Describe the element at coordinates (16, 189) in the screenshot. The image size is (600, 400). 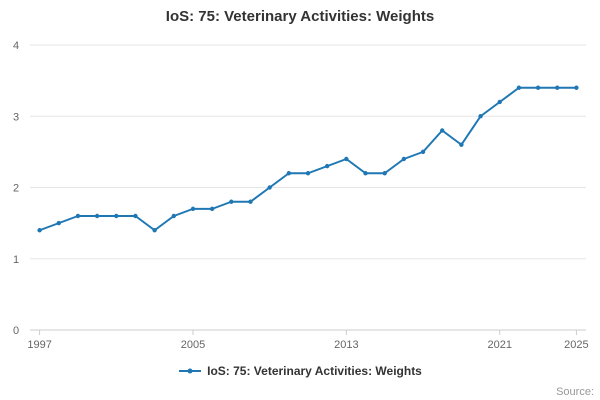
I see `y-tick-label: 2` at that location.